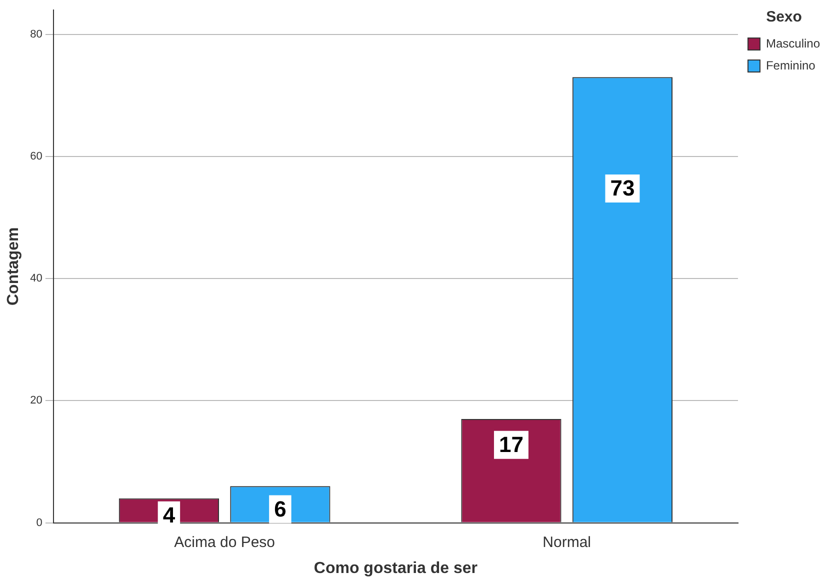 The height and width of the screenshot is (582, 835). Describe the element at coordinates (622, 188) in the screenshot. I see `data-label: 73` at that location.